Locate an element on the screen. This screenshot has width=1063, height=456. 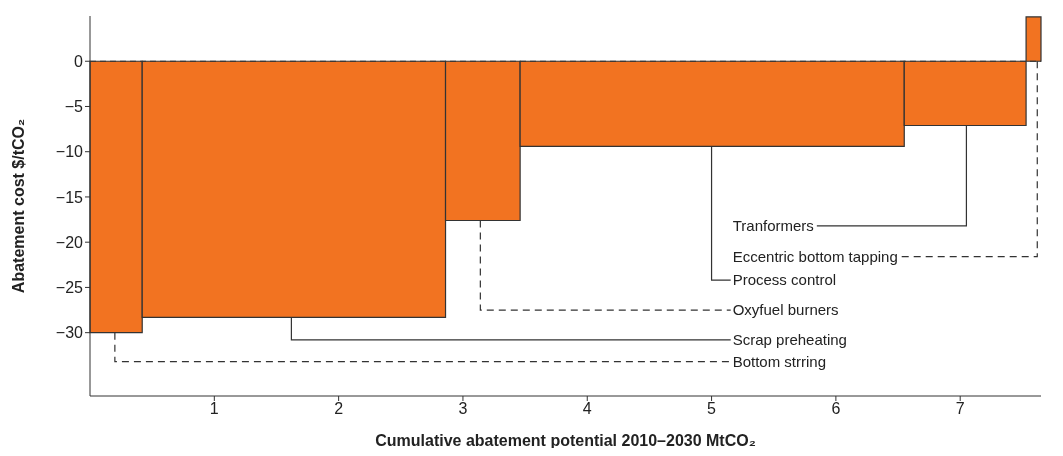
x-tick-label: 7 is located at coordinates (960, 409).